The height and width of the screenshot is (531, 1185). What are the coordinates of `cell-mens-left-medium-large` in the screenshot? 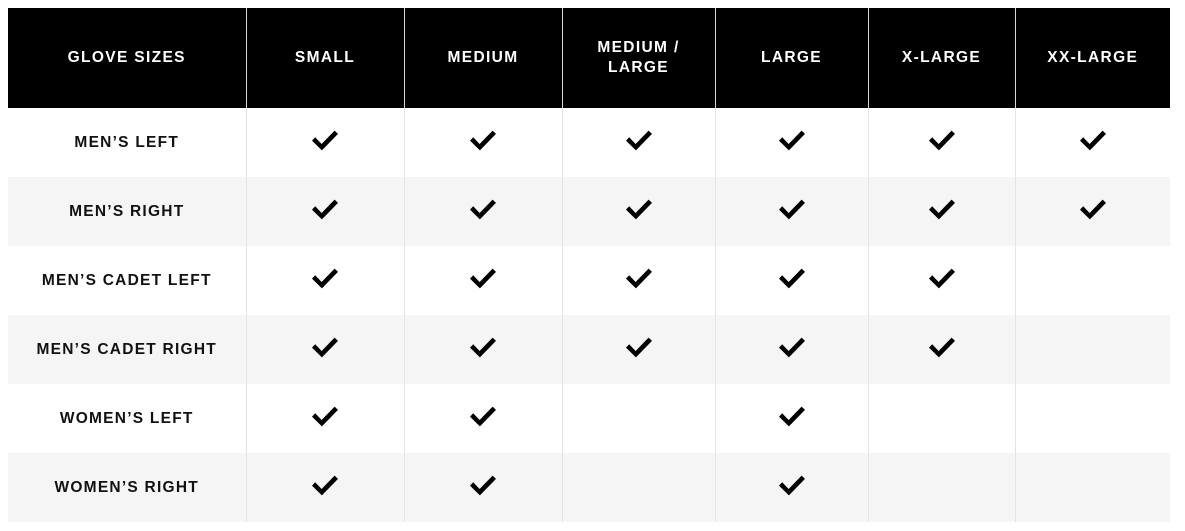 It's located at (638, 142).